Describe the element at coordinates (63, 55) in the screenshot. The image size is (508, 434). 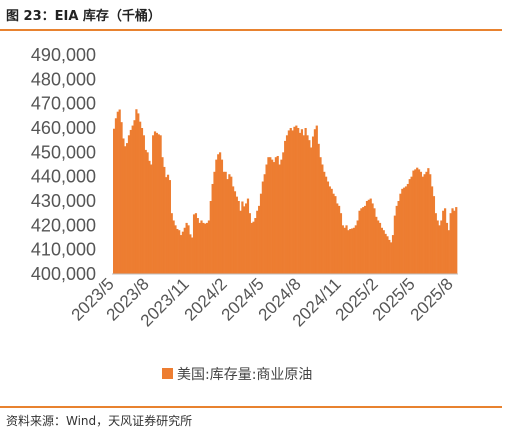
I see `y-tick-label: 490,000` at that location.